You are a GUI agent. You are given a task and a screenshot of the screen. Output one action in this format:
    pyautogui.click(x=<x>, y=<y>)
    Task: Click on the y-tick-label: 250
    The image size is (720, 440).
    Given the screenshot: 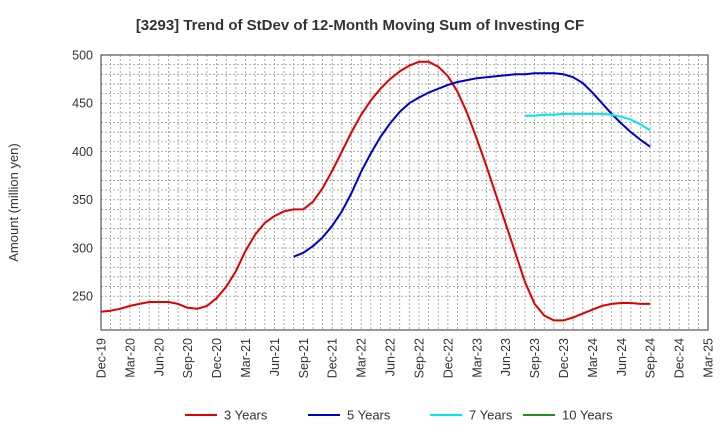 What is the action you would take?
    pyautogui.click(x=82, y=297)
    